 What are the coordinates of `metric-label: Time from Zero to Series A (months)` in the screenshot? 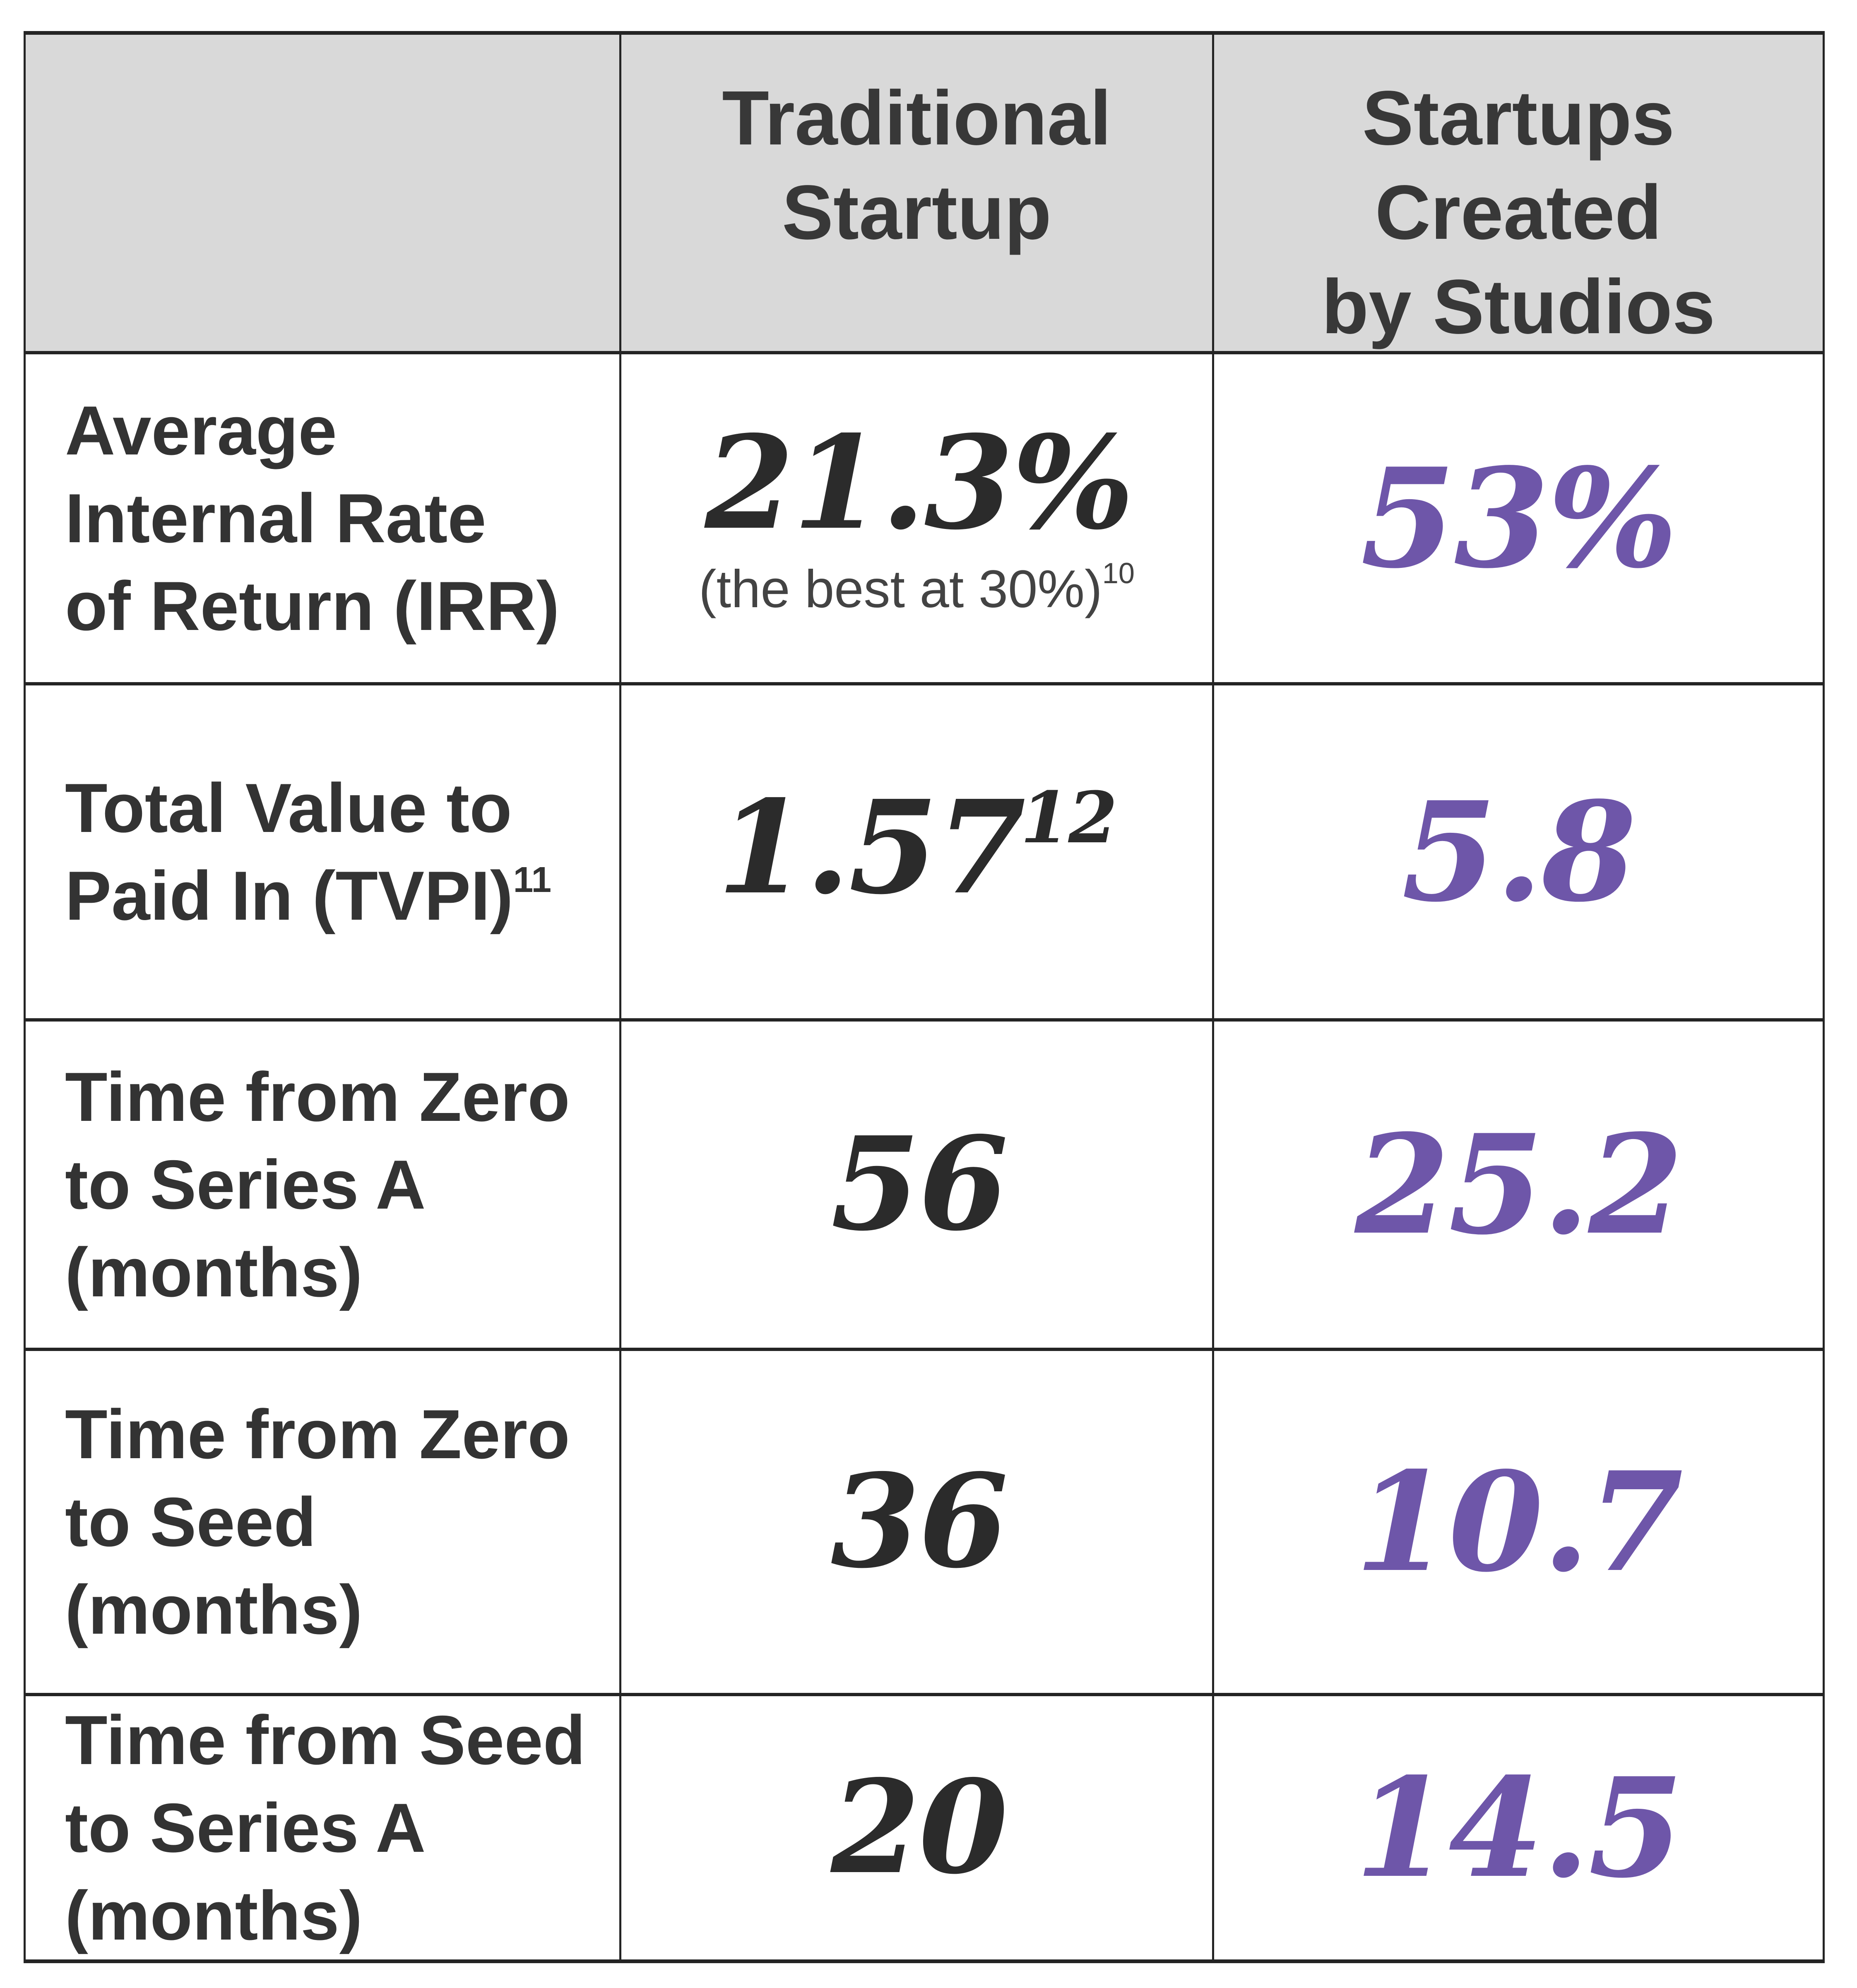 It's located at (317, 1184).